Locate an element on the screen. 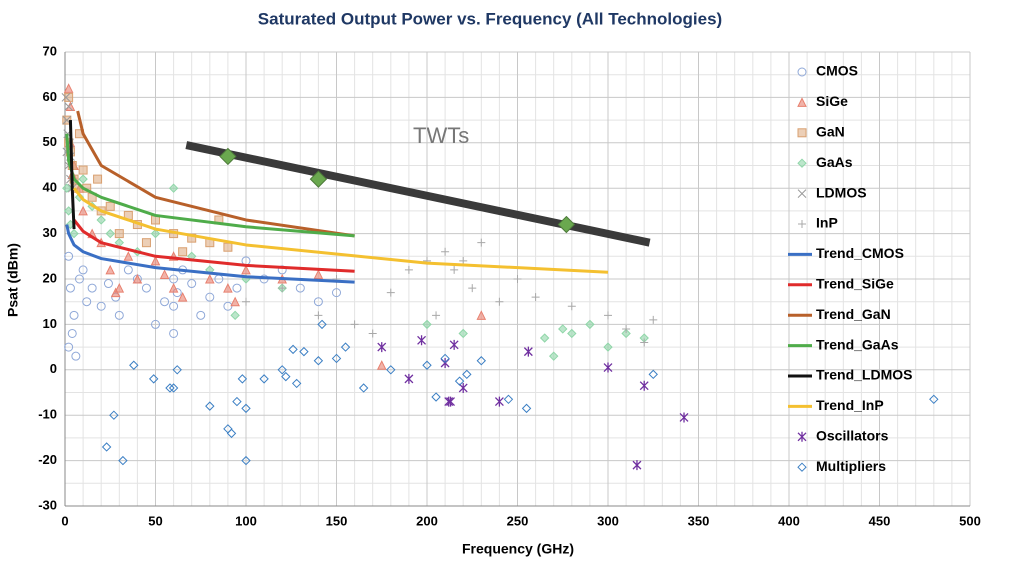 The height and width of the screenshot is (566, 1024). legend-label: InP is located at coordinates (827, 223).